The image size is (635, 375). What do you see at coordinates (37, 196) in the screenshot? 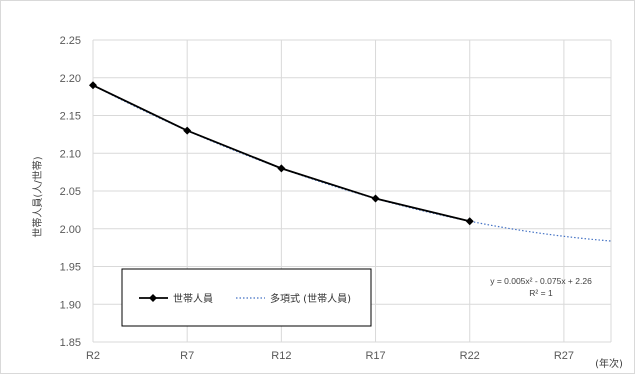
I see `y-axis-title: 世帯人員(人/世帯)` at bounding box center [37, 196].